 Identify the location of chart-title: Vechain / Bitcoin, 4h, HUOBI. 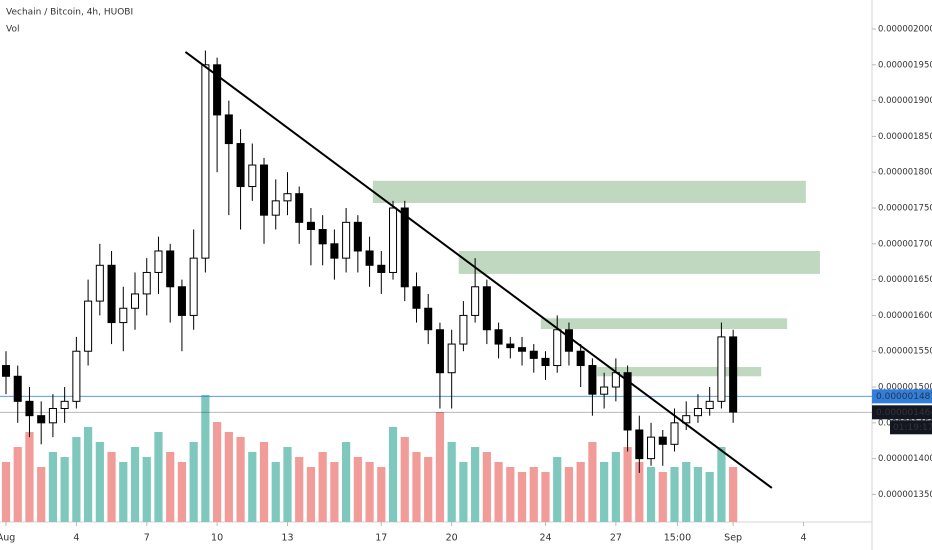
(69, 13).